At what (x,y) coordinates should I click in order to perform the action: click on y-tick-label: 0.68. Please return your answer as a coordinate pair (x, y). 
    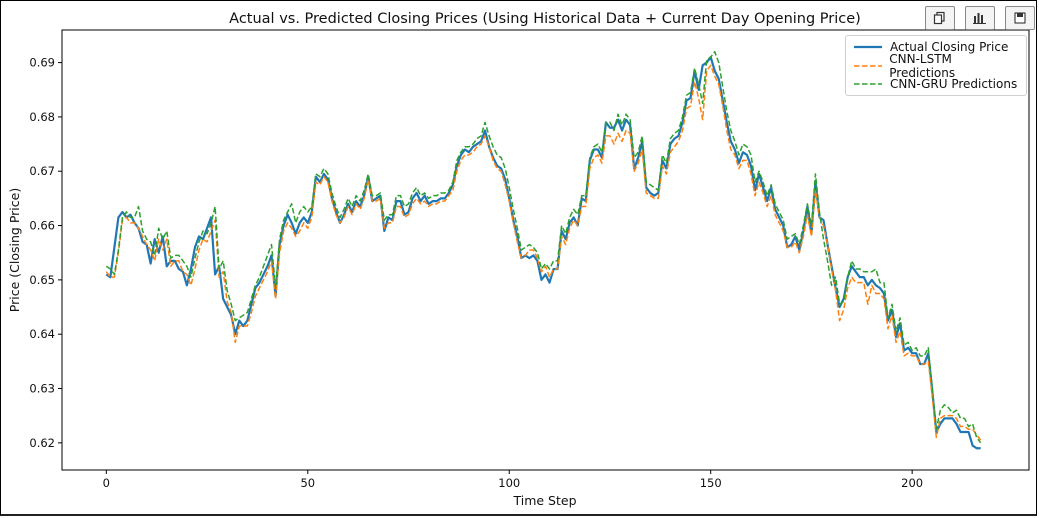
    Looking at the image, I should click on (42, 117).